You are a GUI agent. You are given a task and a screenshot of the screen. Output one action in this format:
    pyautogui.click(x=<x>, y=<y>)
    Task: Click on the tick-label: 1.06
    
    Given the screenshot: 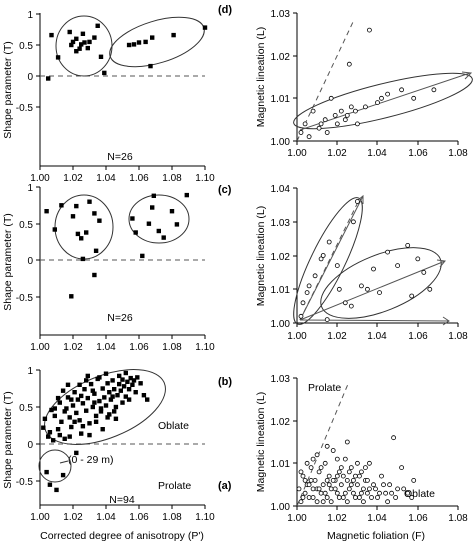 What is the action you would take?
    pyautogui.click(x=418, y=518)
    